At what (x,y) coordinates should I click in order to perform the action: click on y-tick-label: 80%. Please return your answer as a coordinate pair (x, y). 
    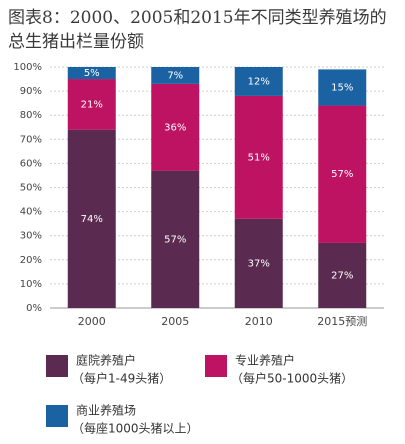
    Looking at the image, I should click on (31, 115).